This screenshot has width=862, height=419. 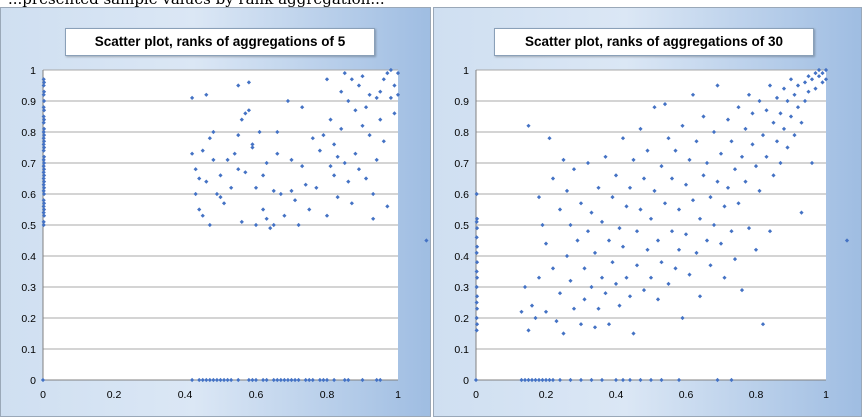 What do you see at coordinates (461, 350) in the screenshot?
I see `y-tick-label-right-1: 0.1` at bounding box center [461, 350].